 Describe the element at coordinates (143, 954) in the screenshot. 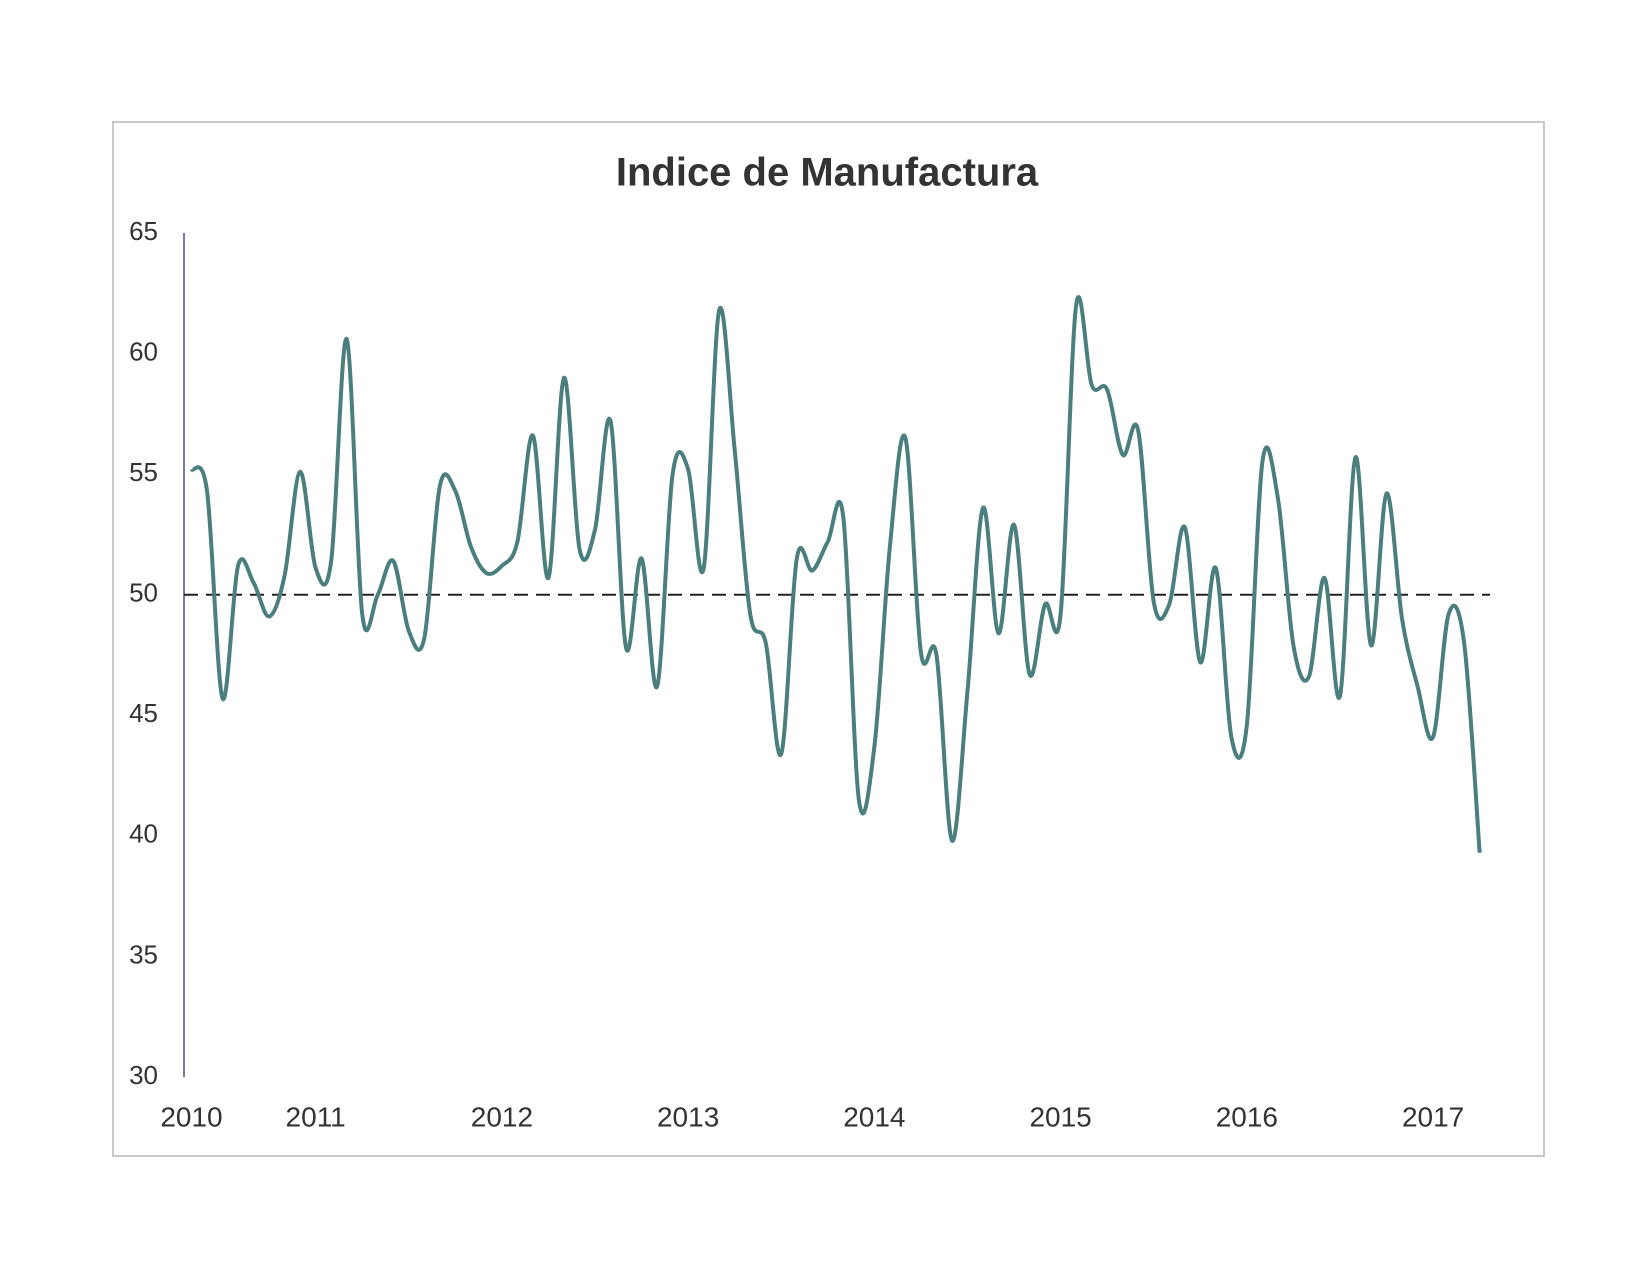

I see `y-tick-label: 35` at that location.